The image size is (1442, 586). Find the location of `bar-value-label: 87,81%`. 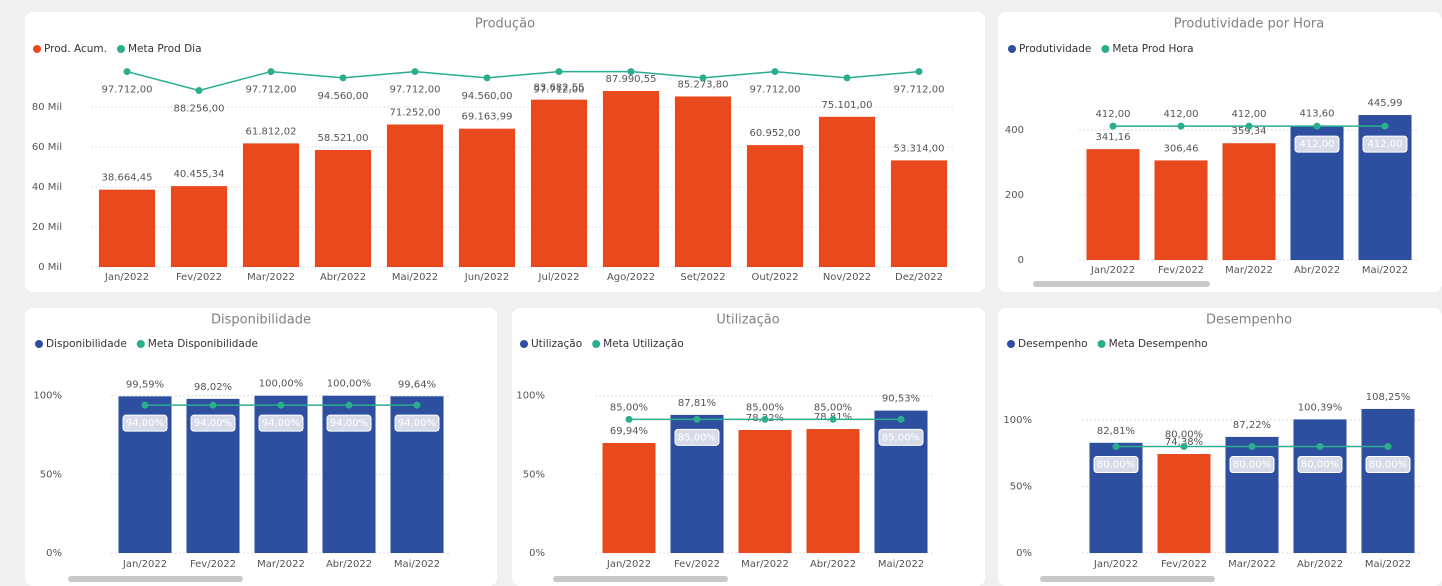

bar-value-label: 87,81% is located at coordinates (697, 403).